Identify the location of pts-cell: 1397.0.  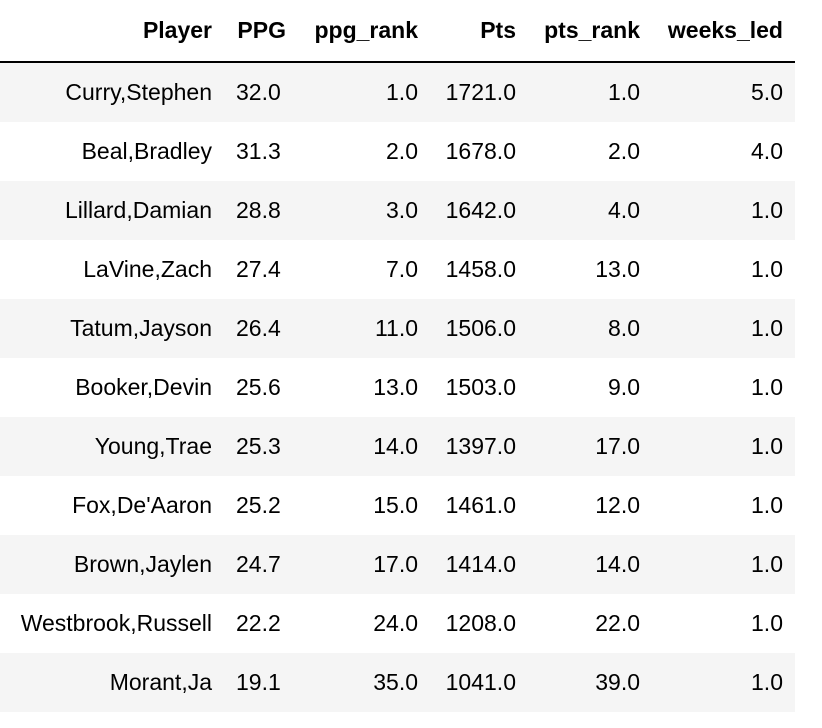
(480, 446).